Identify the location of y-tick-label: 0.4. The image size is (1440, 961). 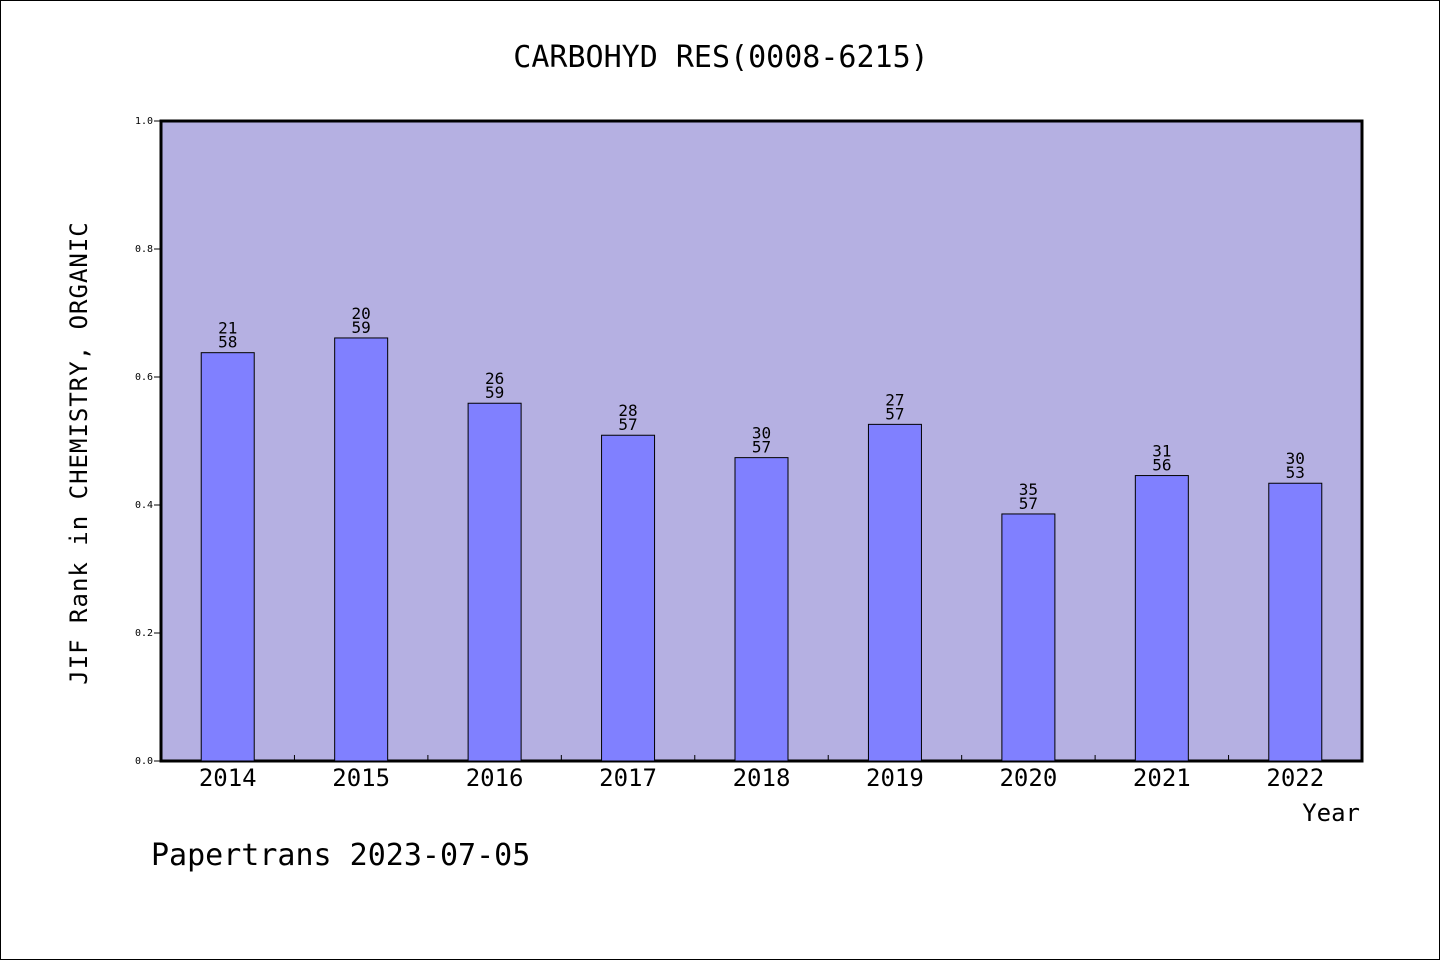
(144, 505).